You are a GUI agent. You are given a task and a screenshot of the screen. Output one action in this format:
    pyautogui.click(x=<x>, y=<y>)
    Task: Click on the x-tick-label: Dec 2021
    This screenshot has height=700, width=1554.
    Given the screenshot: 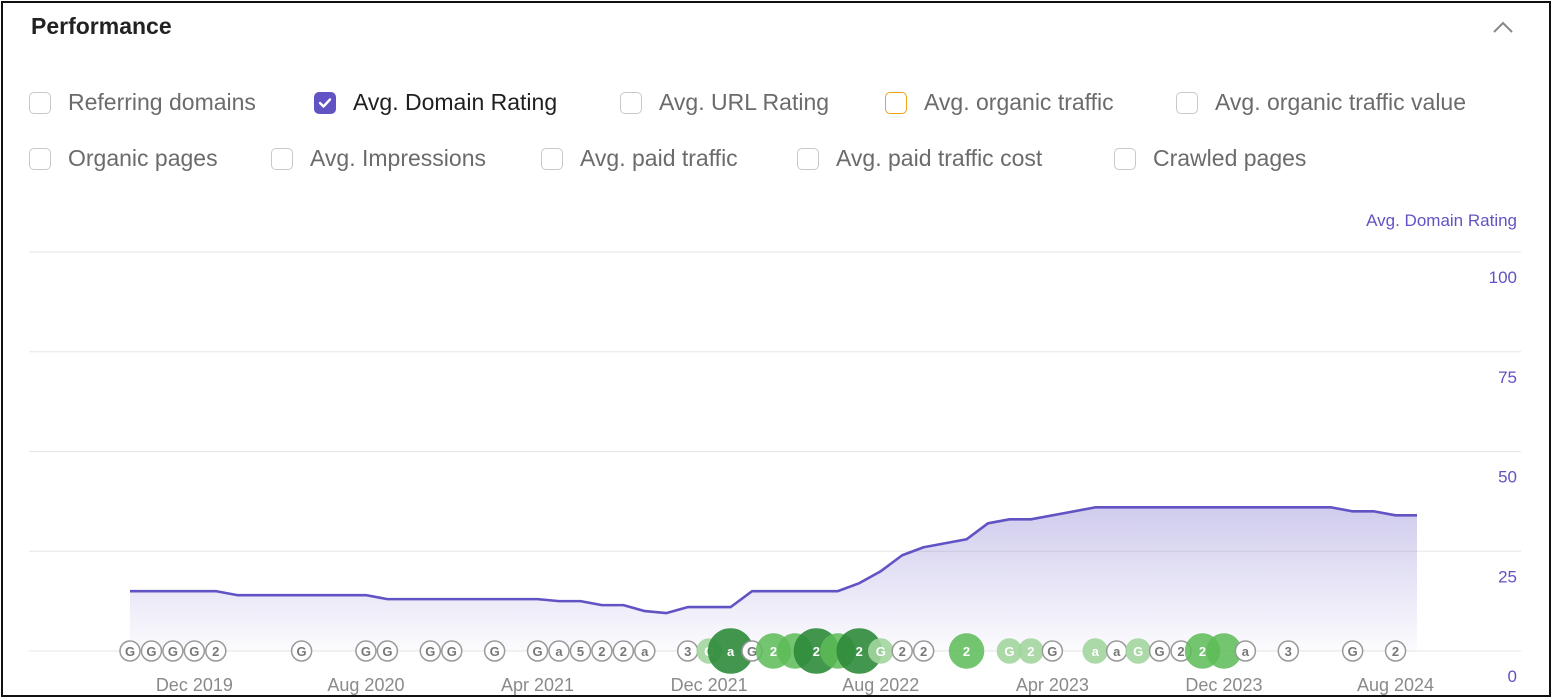 What is the action you would take?
    pyautogui.click(x=709, y=685)
    